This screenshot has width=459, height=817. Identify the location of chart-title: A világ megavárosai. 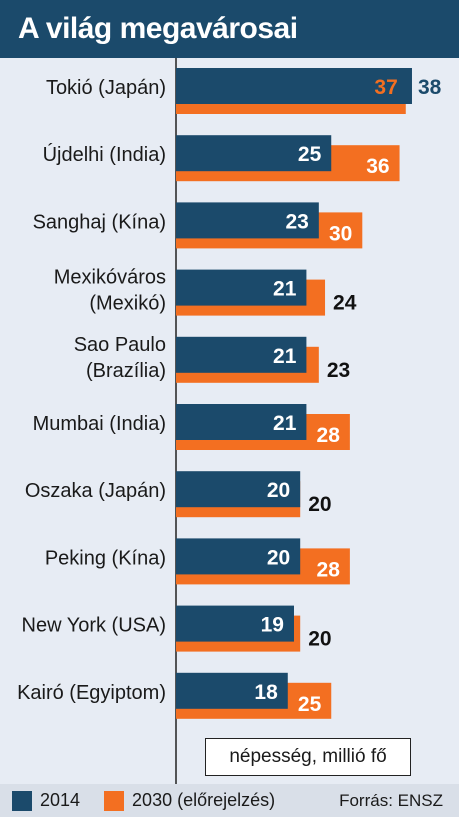
(158, 28).